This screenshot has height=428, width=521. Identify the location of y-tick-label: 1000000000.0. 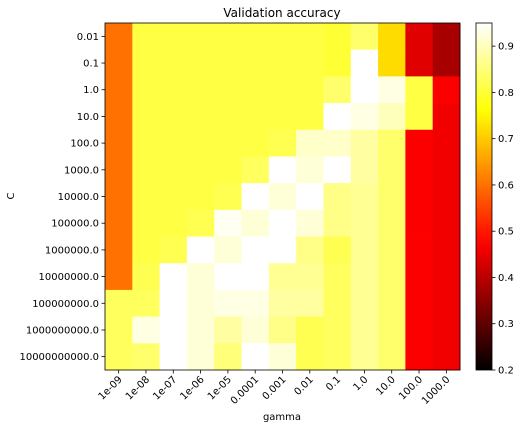
(62, 330).